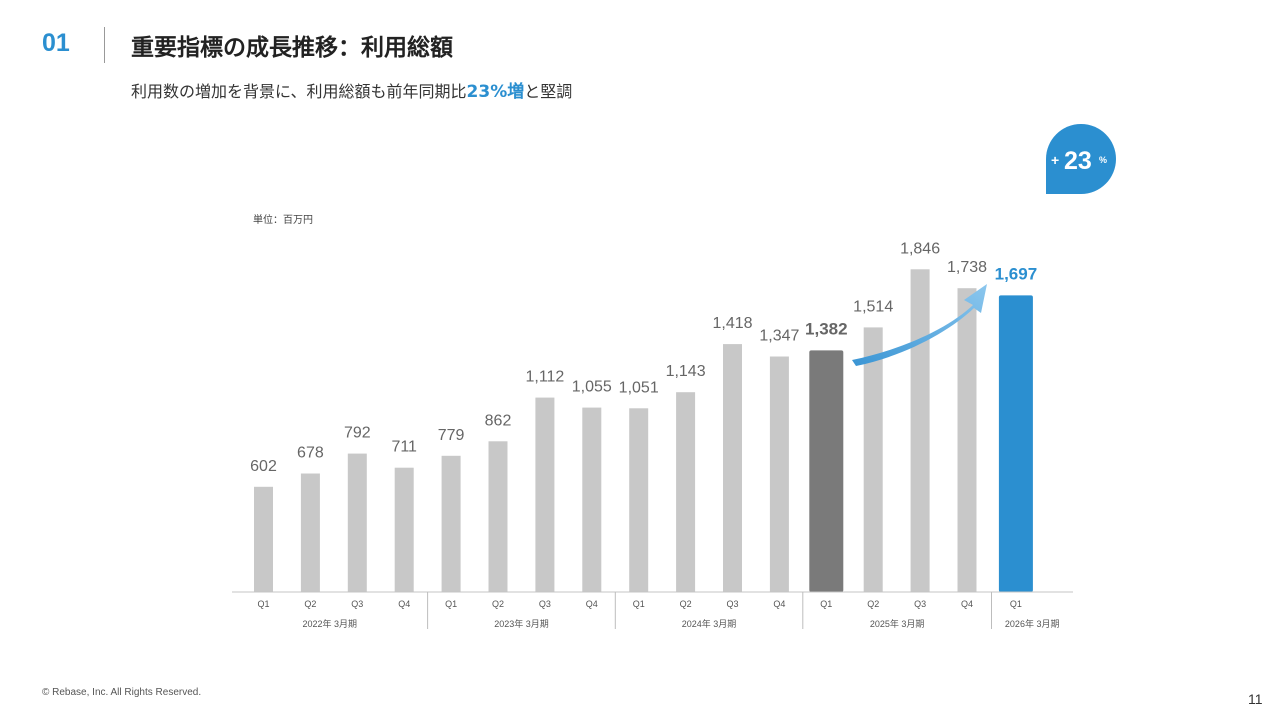 This screenshot has height=720, width=1280. I want to click on page-number: 11, so click(1255, 699).